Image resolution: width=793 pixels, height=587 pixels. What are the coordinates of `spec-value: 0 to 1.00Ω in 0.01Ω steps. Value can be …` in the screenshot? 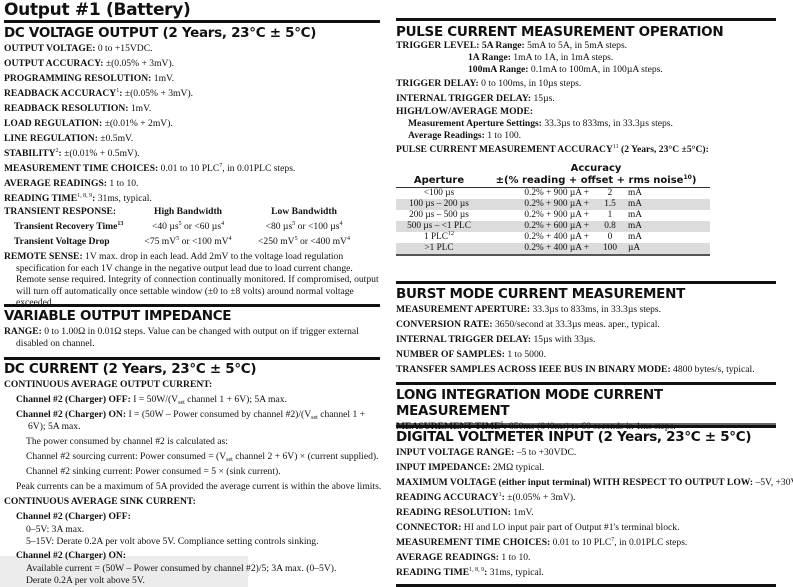 It's located at (187, 337).